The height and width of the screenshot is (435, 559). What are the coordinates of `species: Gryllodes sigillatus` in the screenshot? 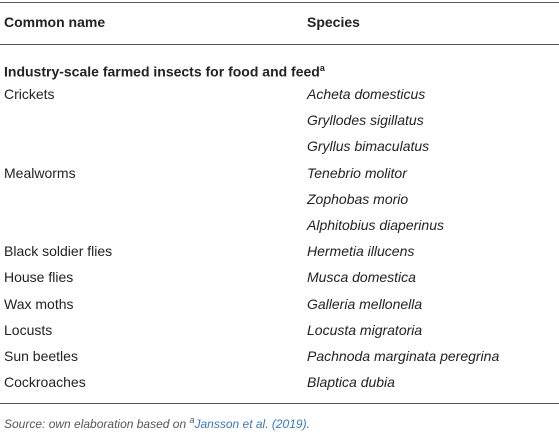 It's located at (365, 120).